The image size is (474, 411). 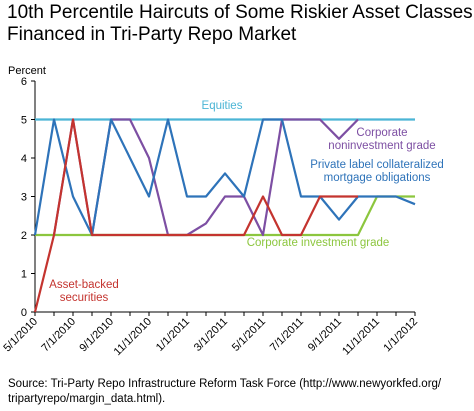 What do you see at coordinates (239, 399) in the screenshot?
I see `source-line-2: tripartyrepo/margin_data.html).` at bounding box center [239, 399].